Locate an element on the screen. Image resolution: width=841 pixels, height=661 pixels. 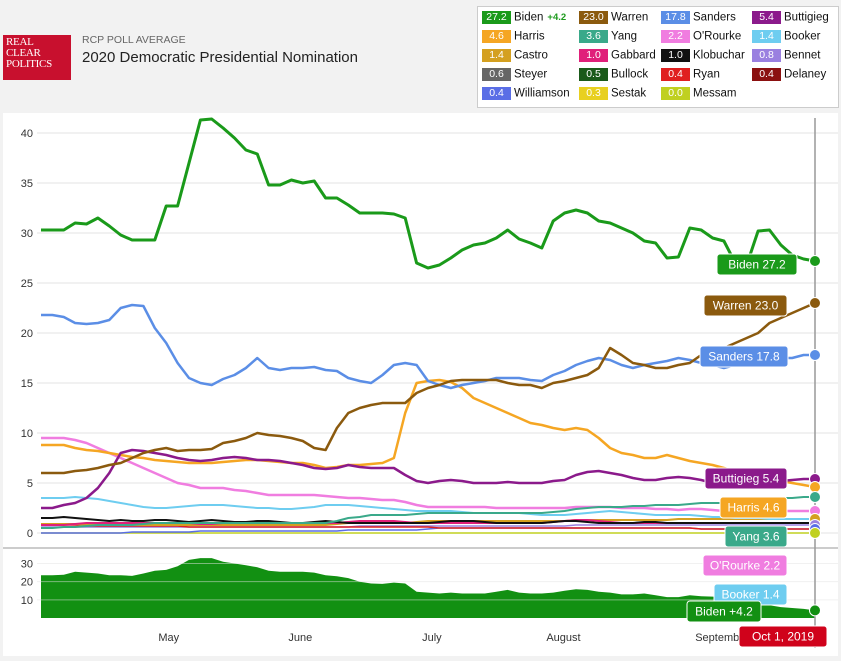
legend-name: Bullock is located at coordinates (630, 74).